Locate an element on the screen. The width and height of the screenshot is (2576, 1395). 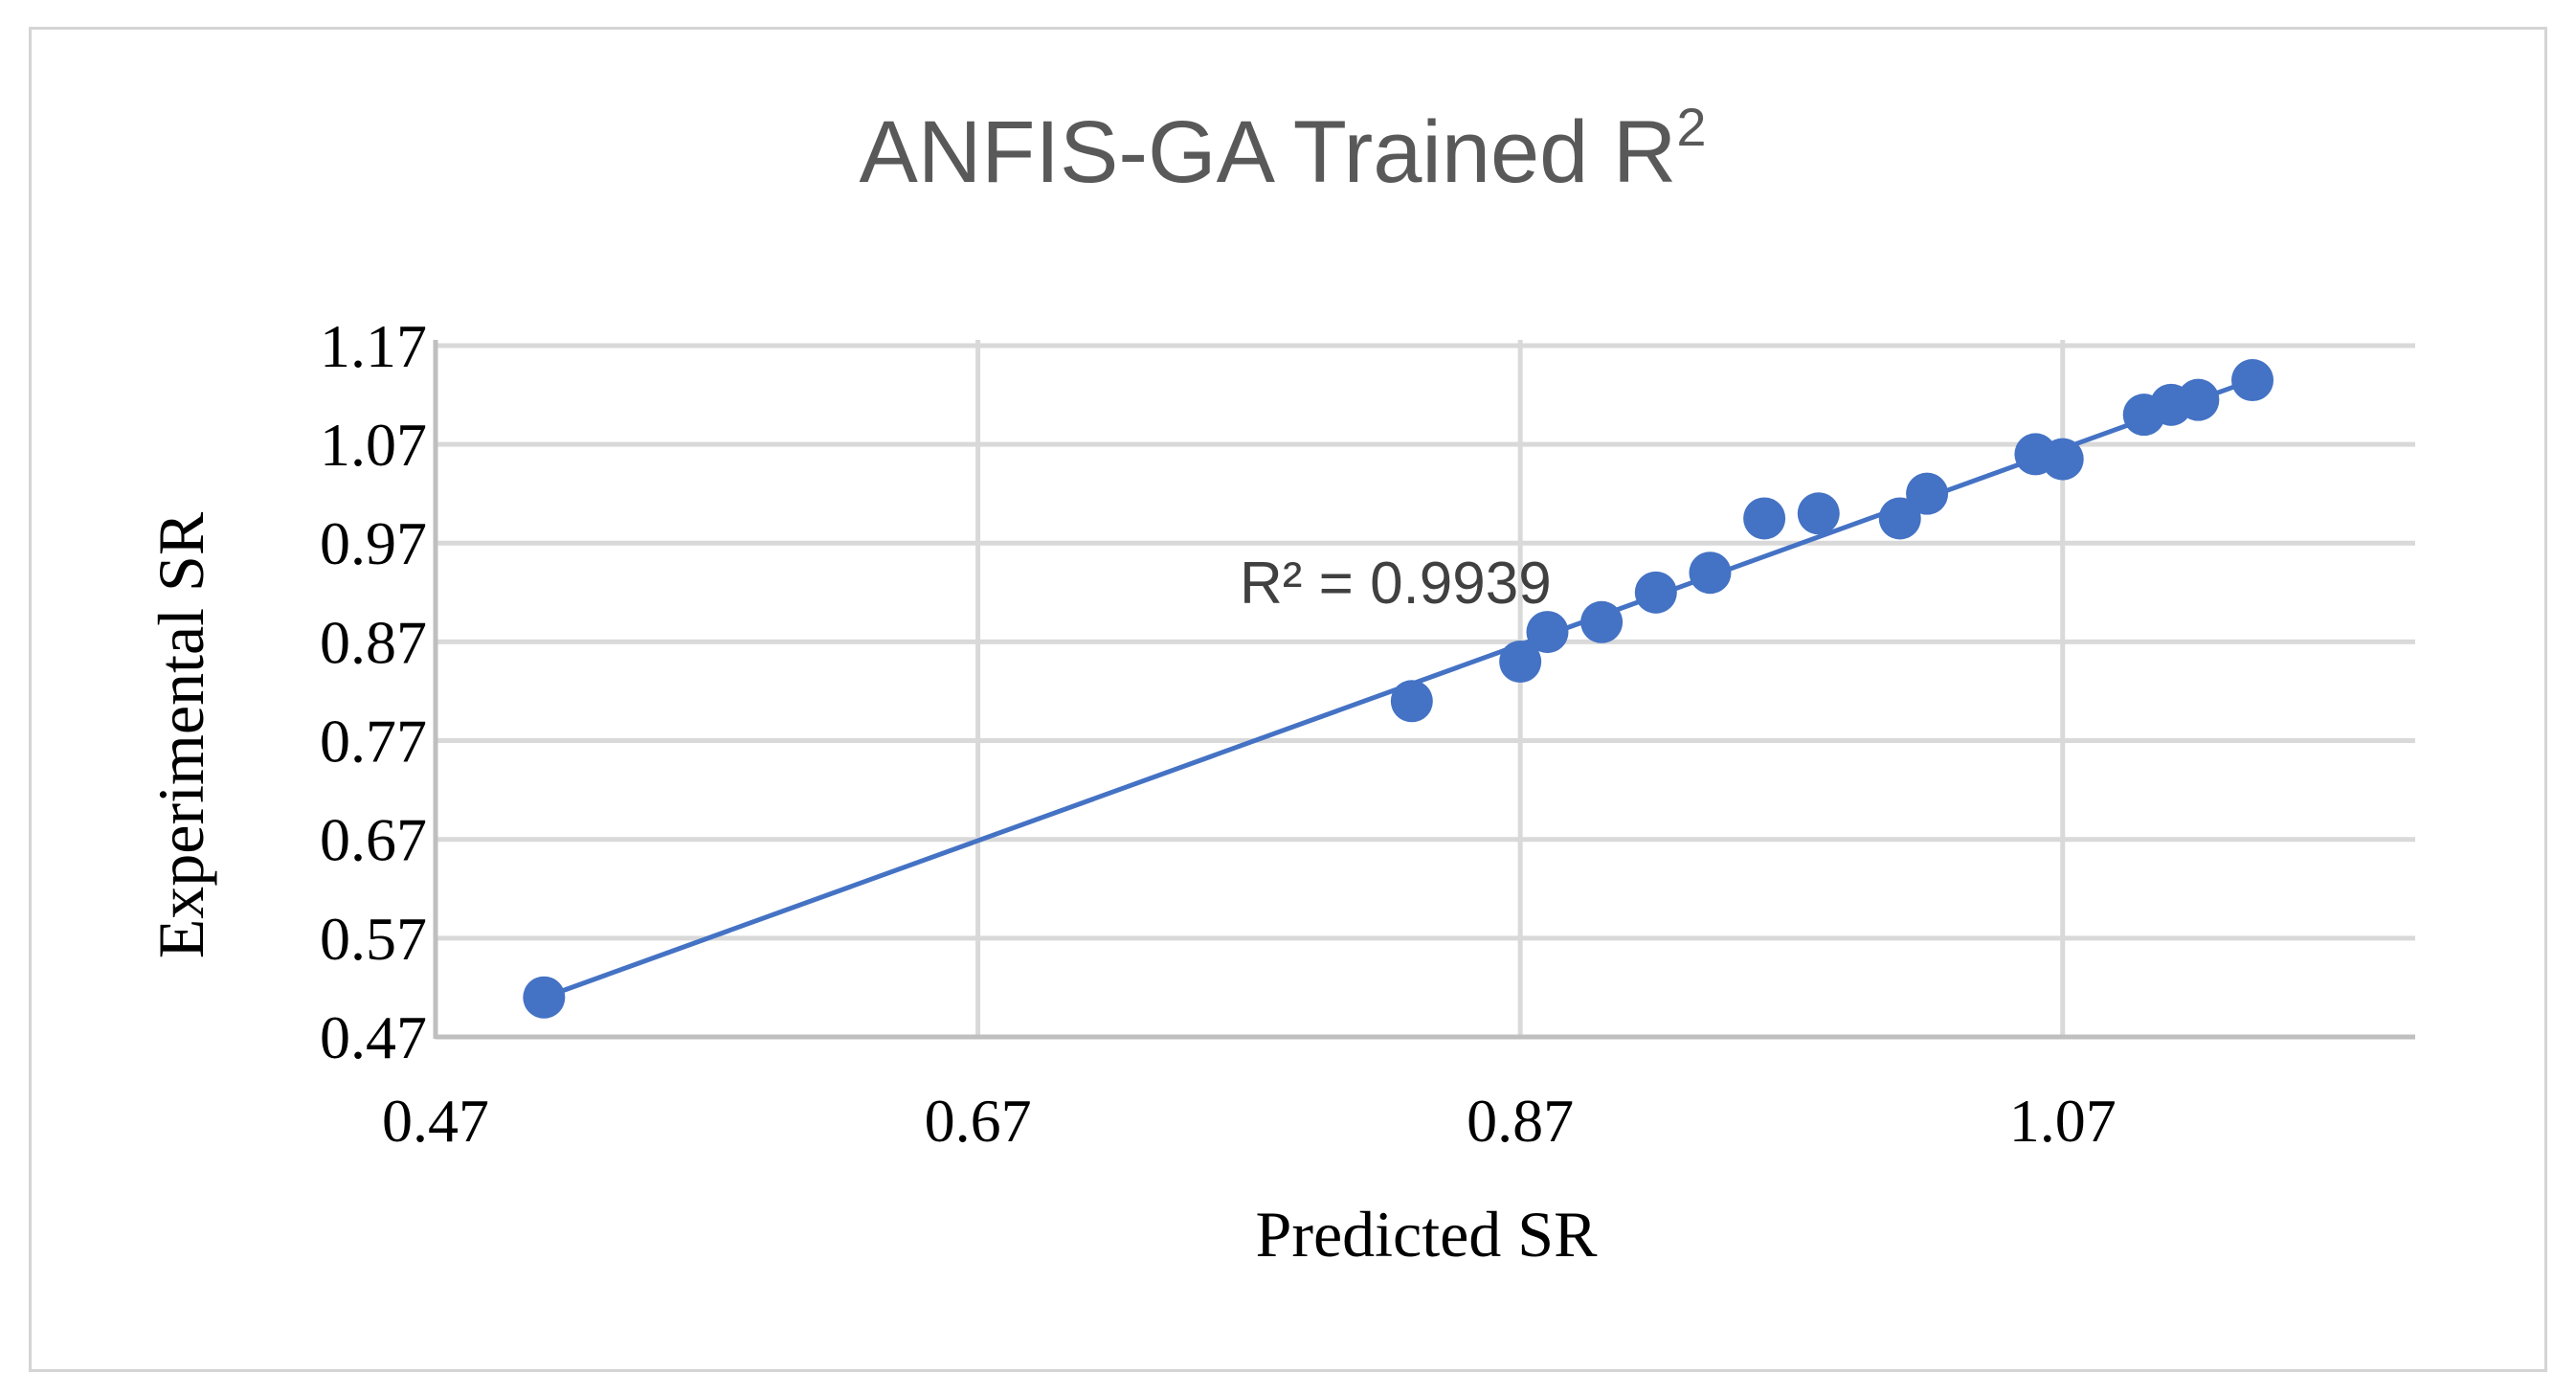
y-tick-label: 1.17 is located at coordinates (374, 346).